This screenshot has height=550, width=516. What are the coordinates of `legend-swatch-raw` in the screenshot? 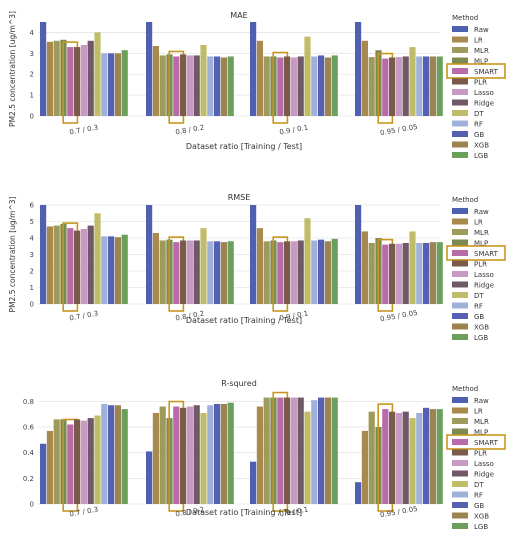 It's located at (460, 211).